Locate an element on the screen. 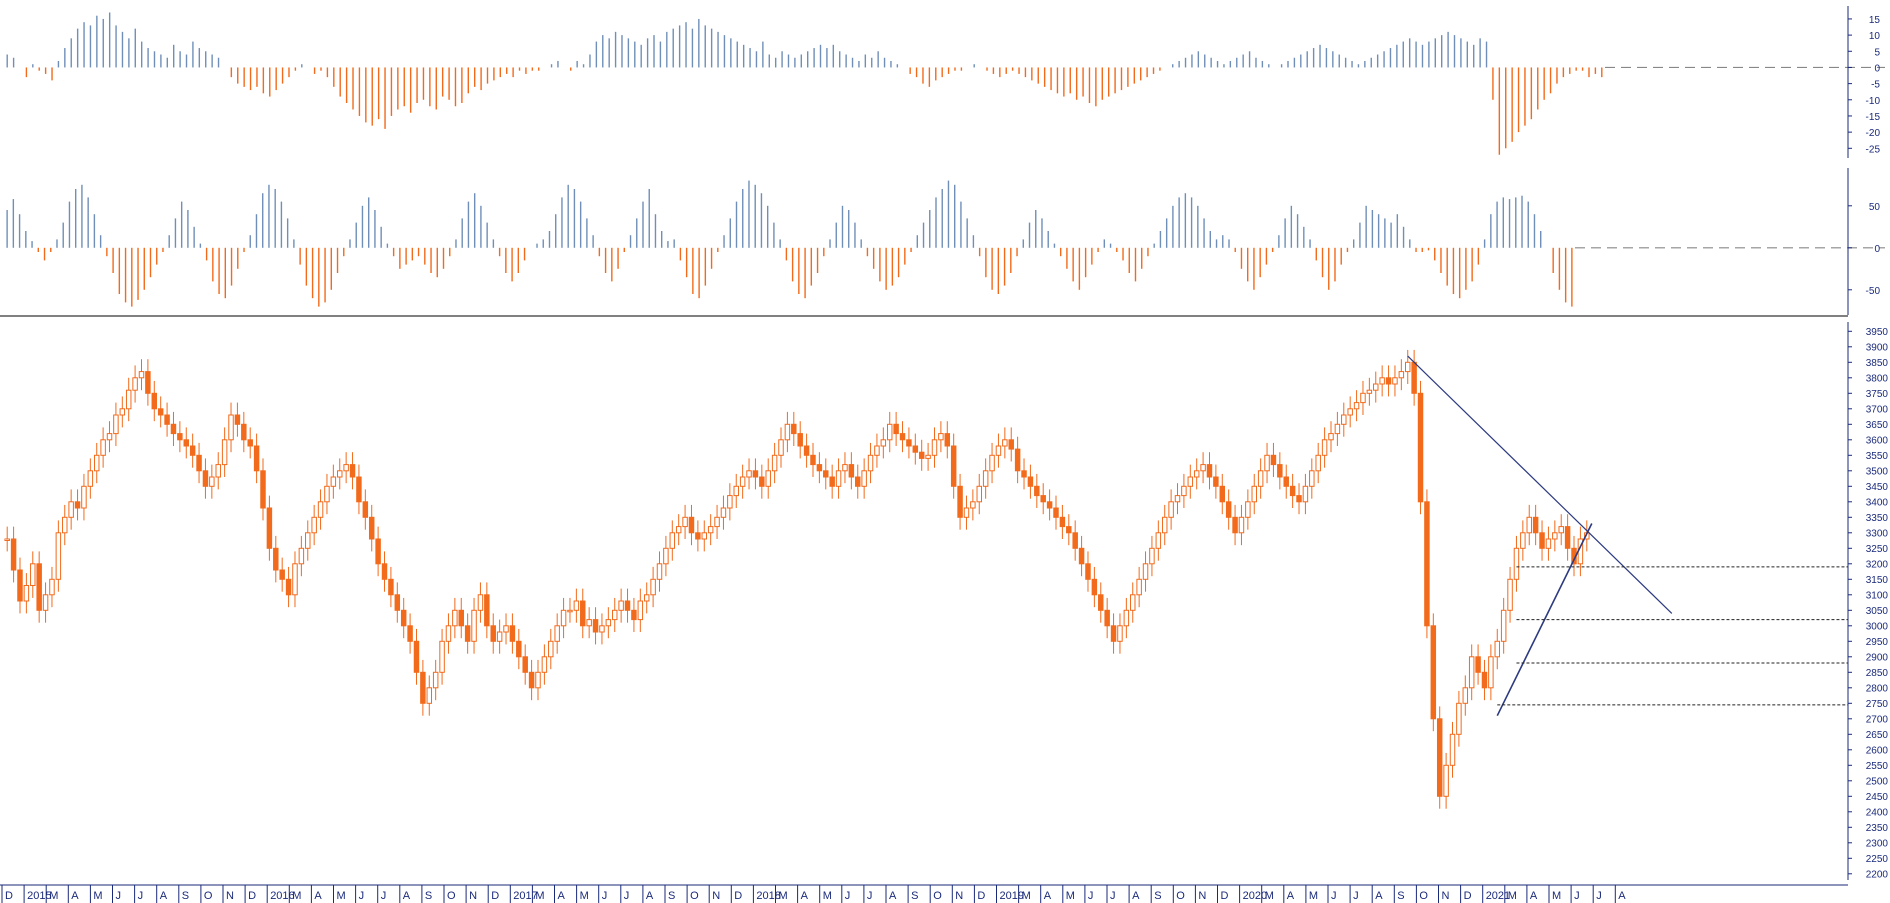 The height and width of the screenshot is (903, 1890). price-tick-label: 3300 is located at coordinates (1877, 533).